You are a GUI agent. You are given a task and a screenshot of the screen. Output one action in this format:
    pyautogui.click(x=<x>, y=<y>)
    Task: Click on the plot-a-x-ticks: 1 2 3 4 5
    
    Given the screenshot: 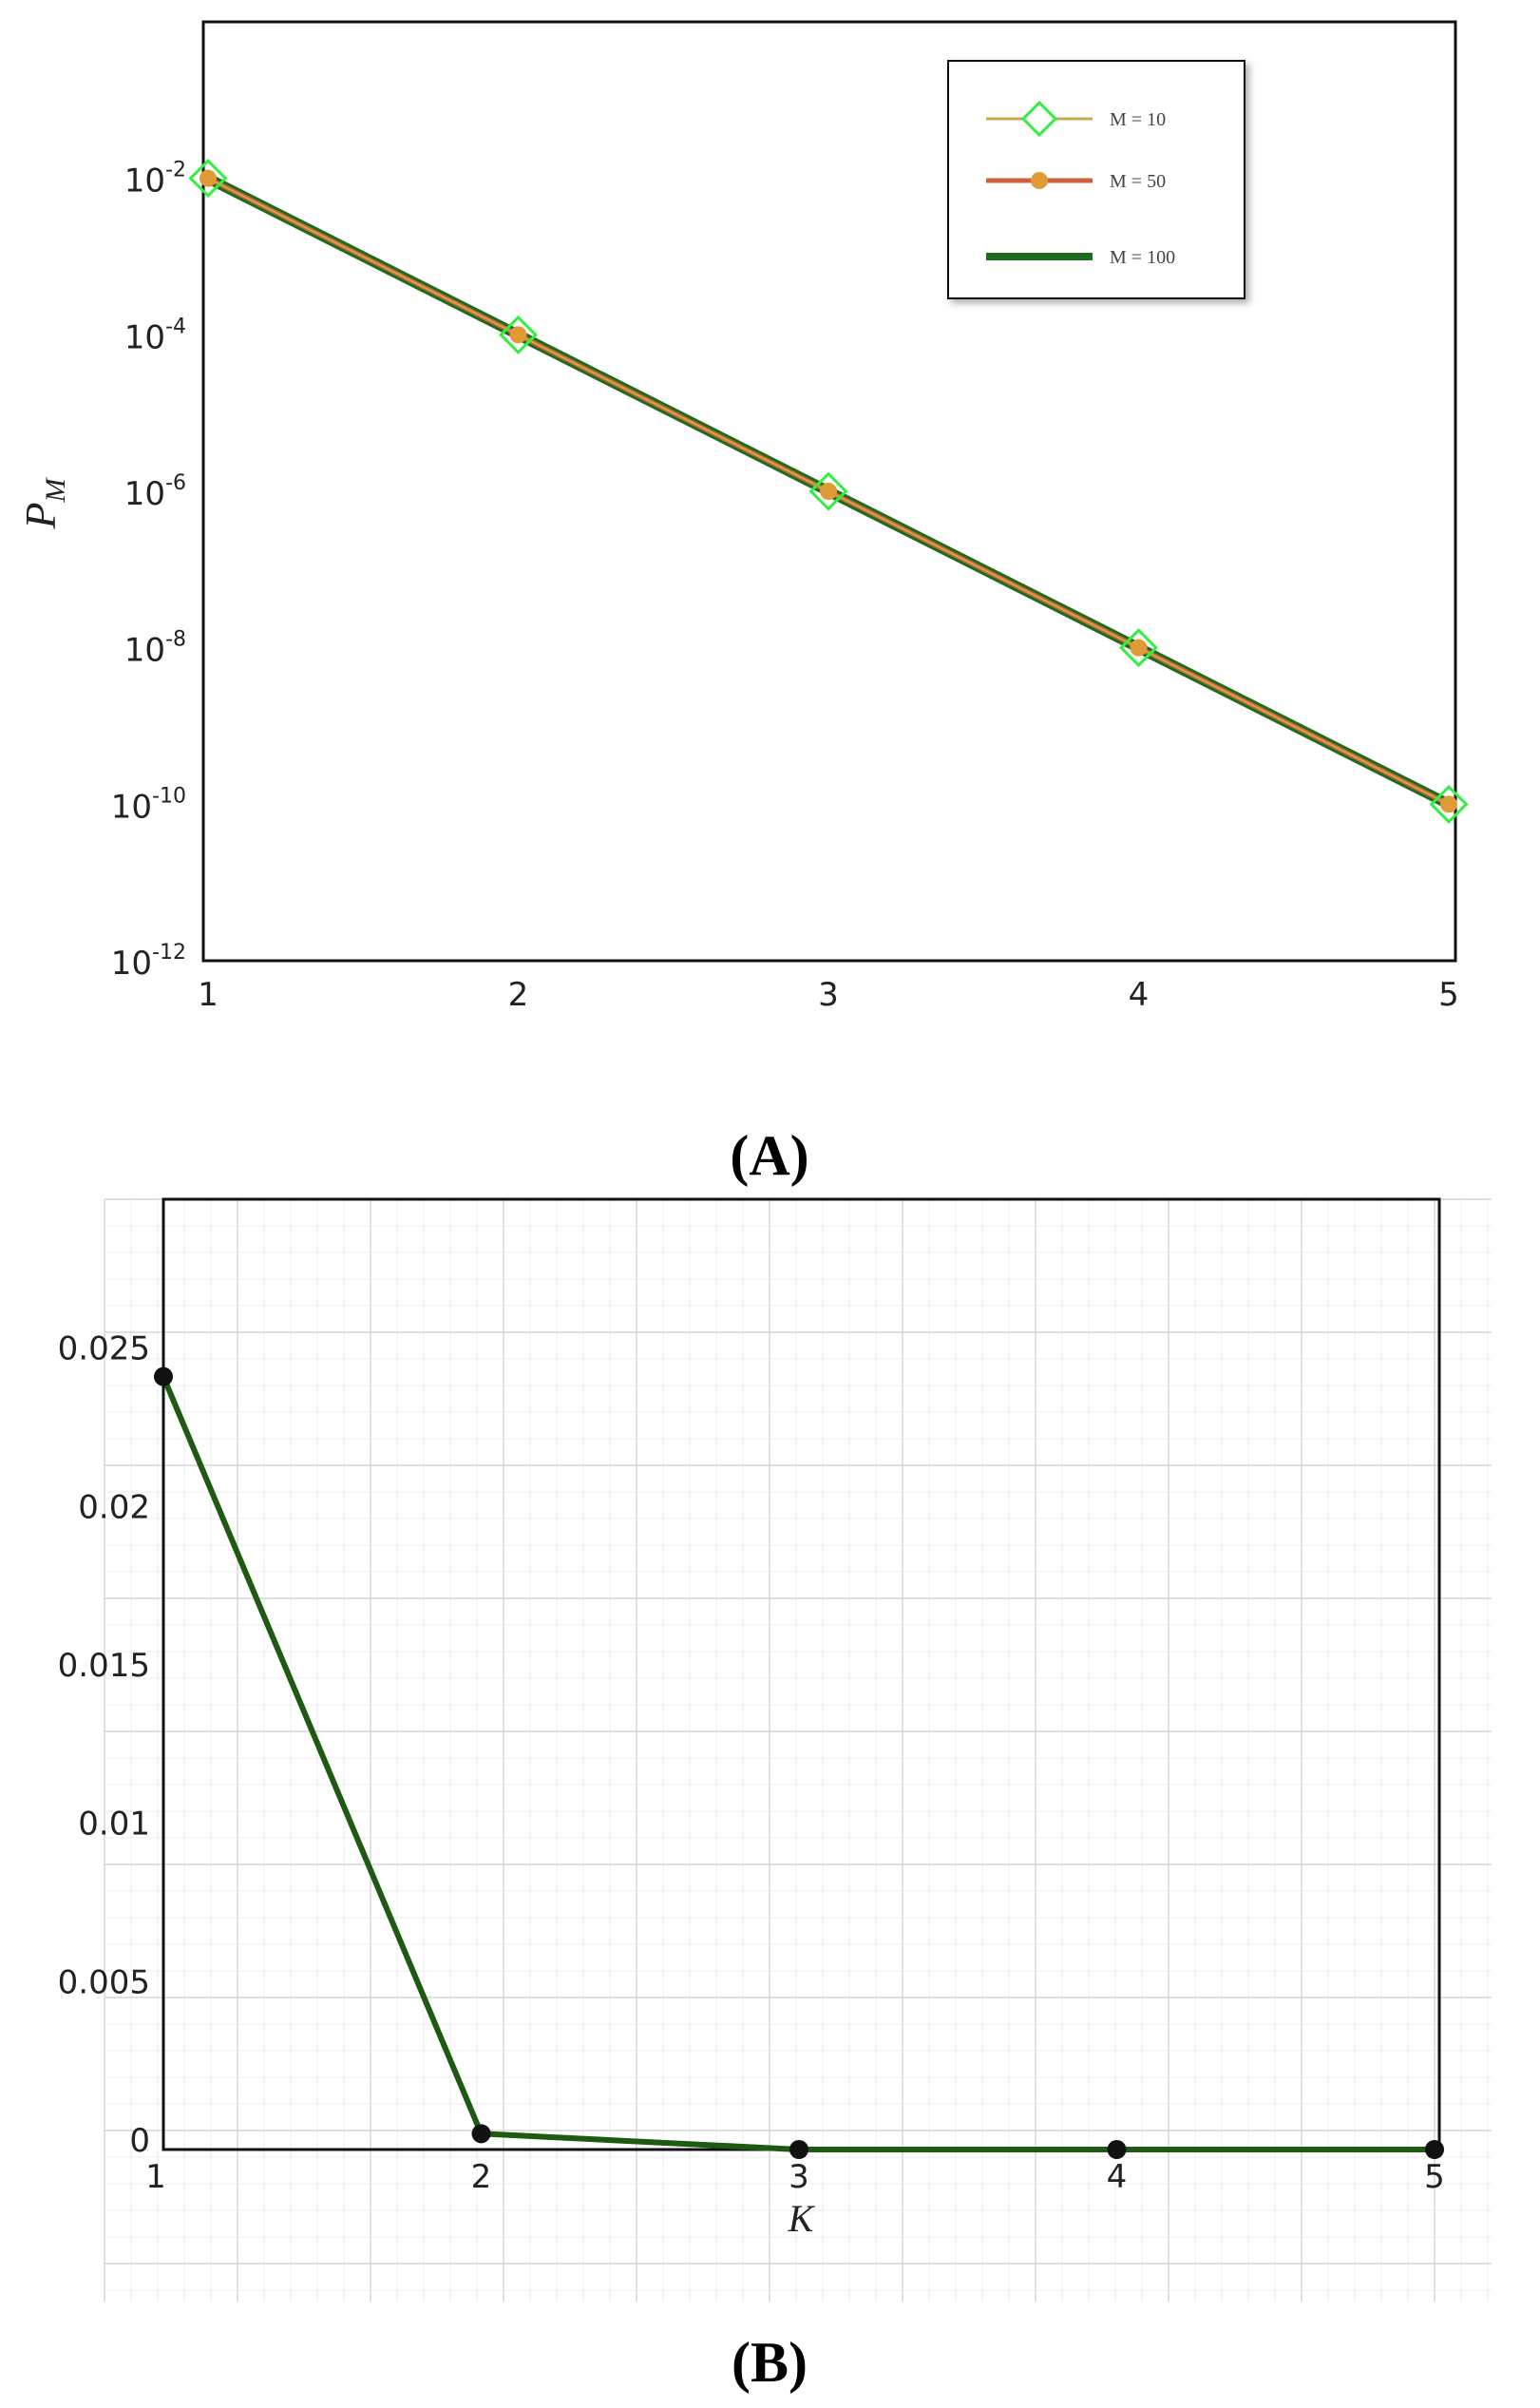 What is the action you would take?
    pyautogui.click(x=828, y=995)
    